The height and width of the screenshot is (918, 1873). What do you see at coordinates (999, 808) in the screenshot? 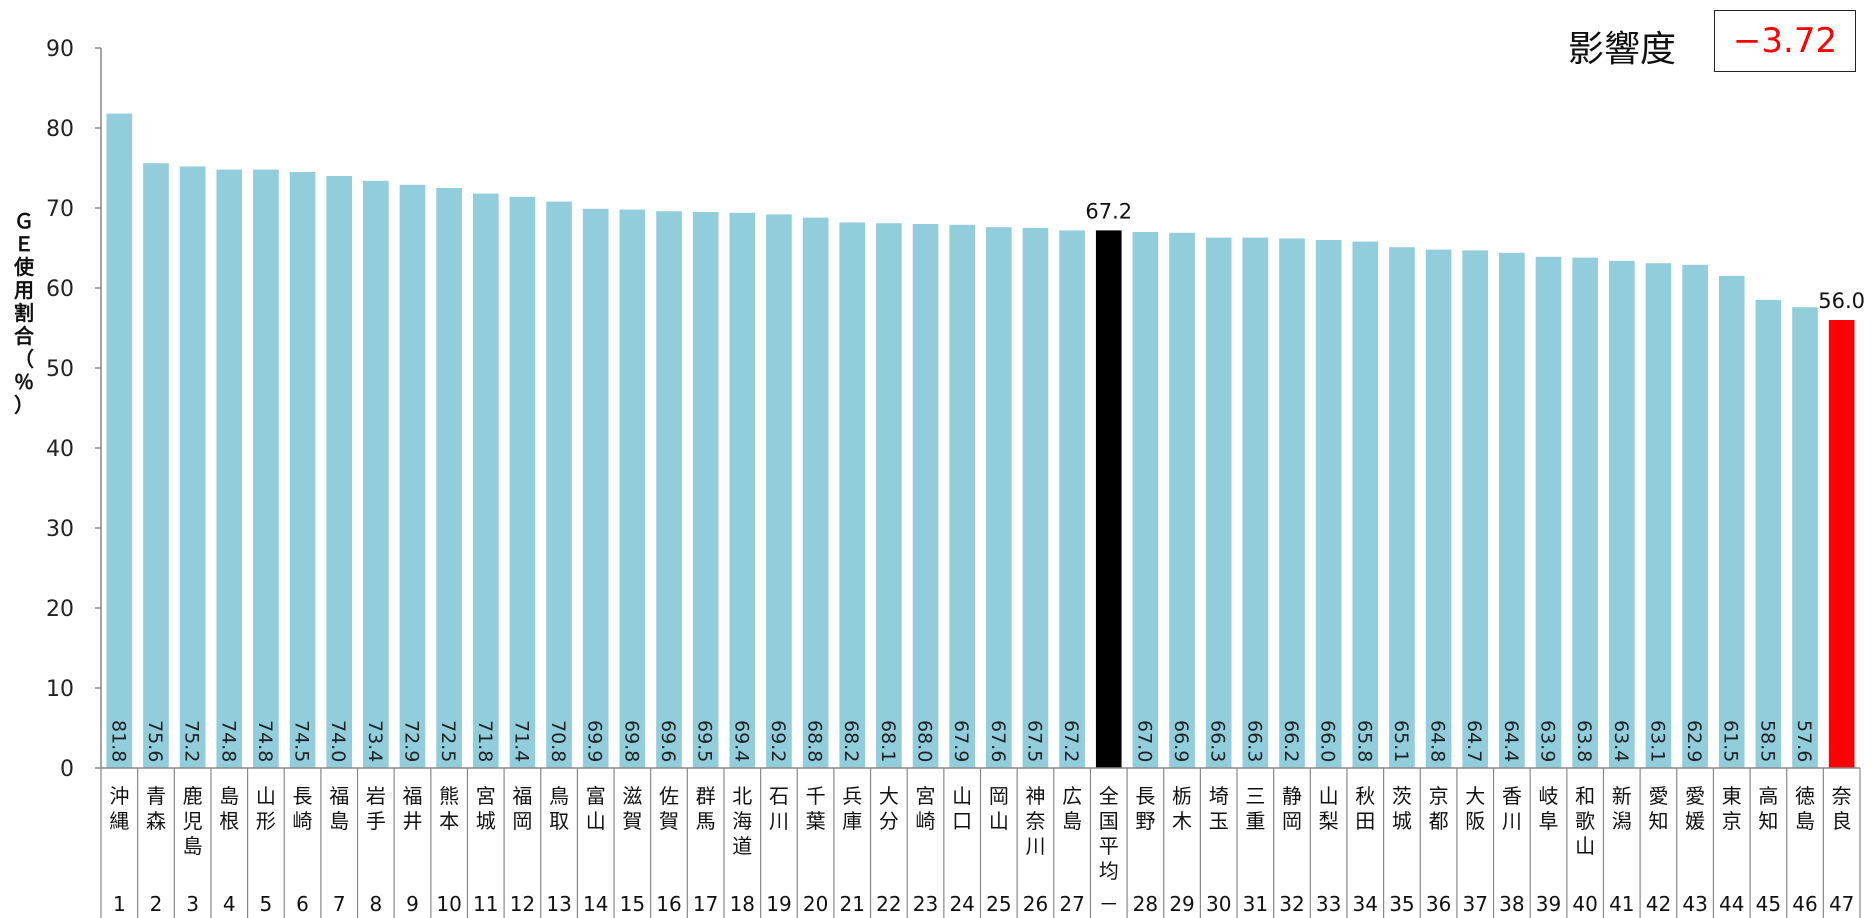
I see `x-category-label: 岡山` at bounding box center [999, 808].